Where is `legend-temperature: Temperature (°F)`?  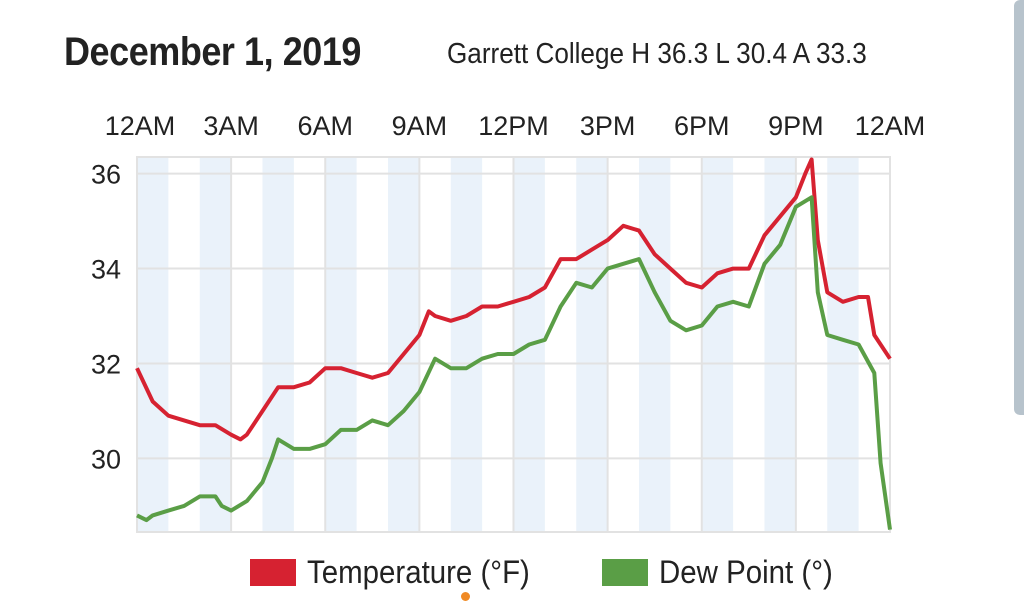 legend-temperature: Temperature (°F) is located at coordinates (390, 572).